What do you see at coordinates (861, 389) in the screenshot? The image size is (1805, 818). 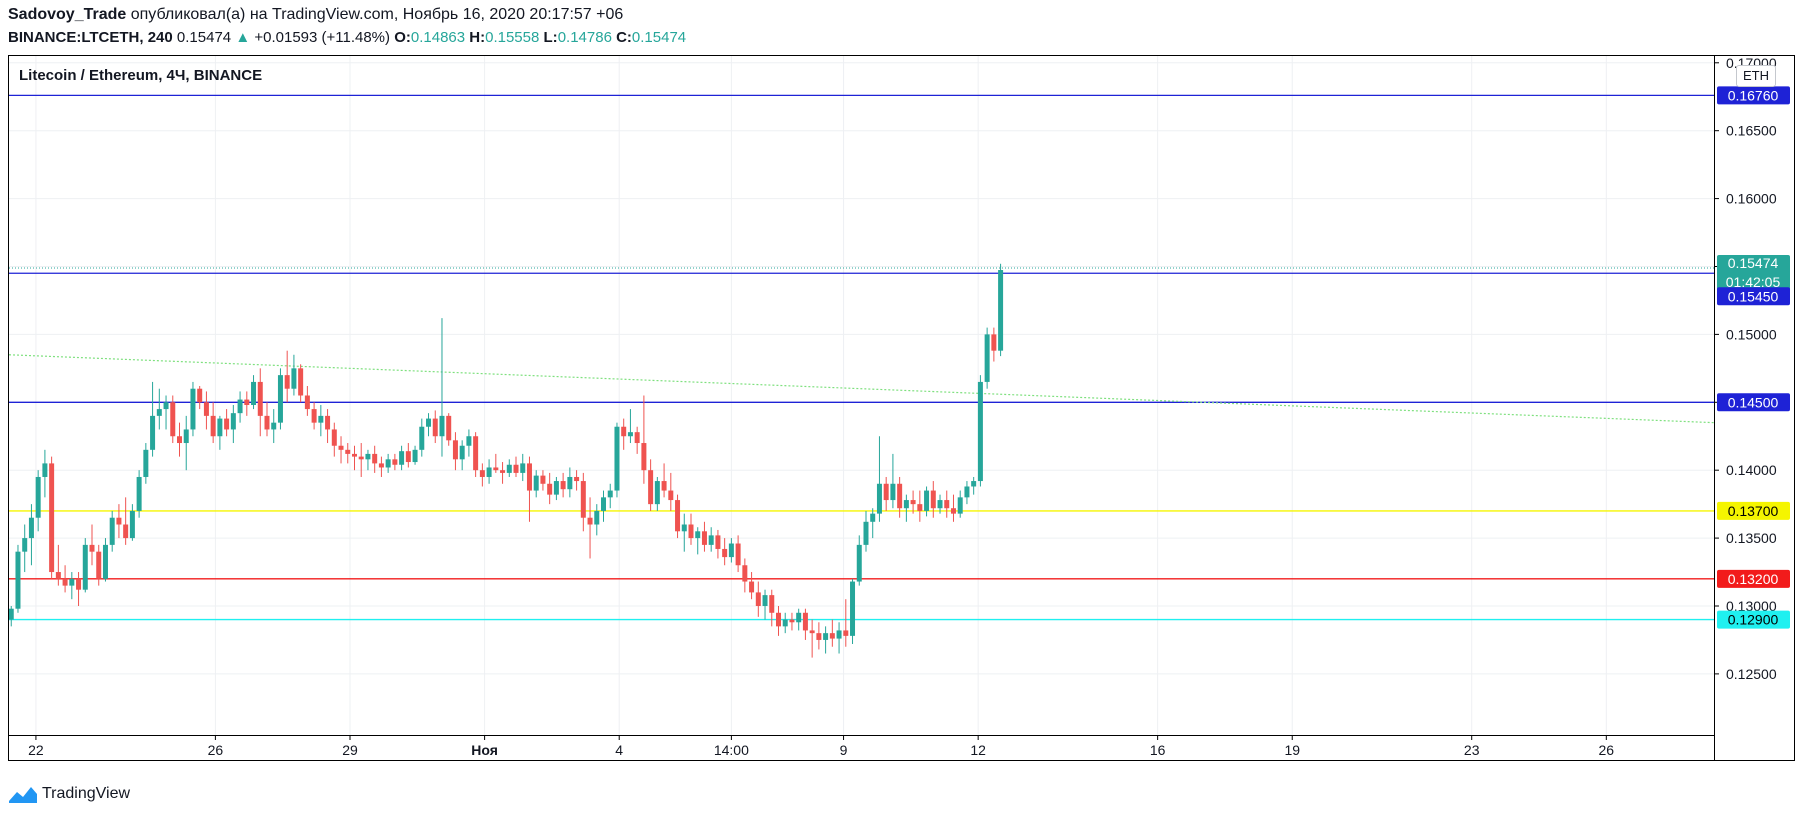 I see `trendline-layer` at bounding box center [861, 389].